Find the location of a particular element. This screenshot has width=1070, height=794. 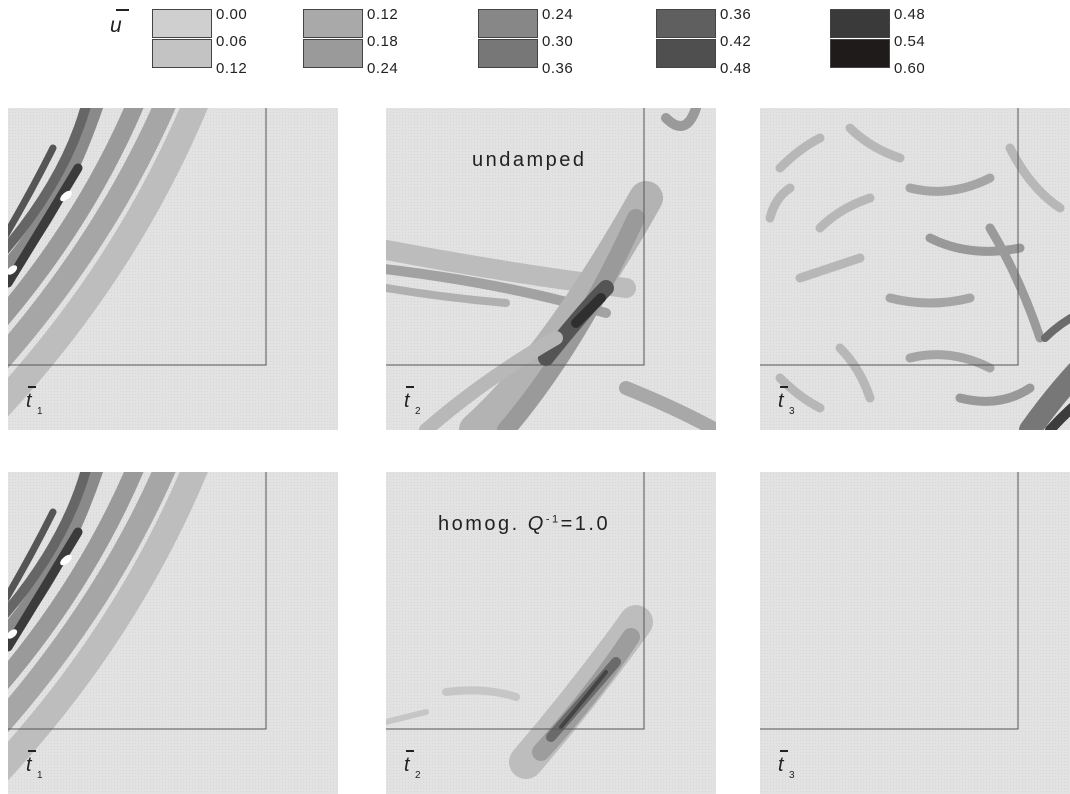

q-value: =1.0 is located at coordinates (585, 524).